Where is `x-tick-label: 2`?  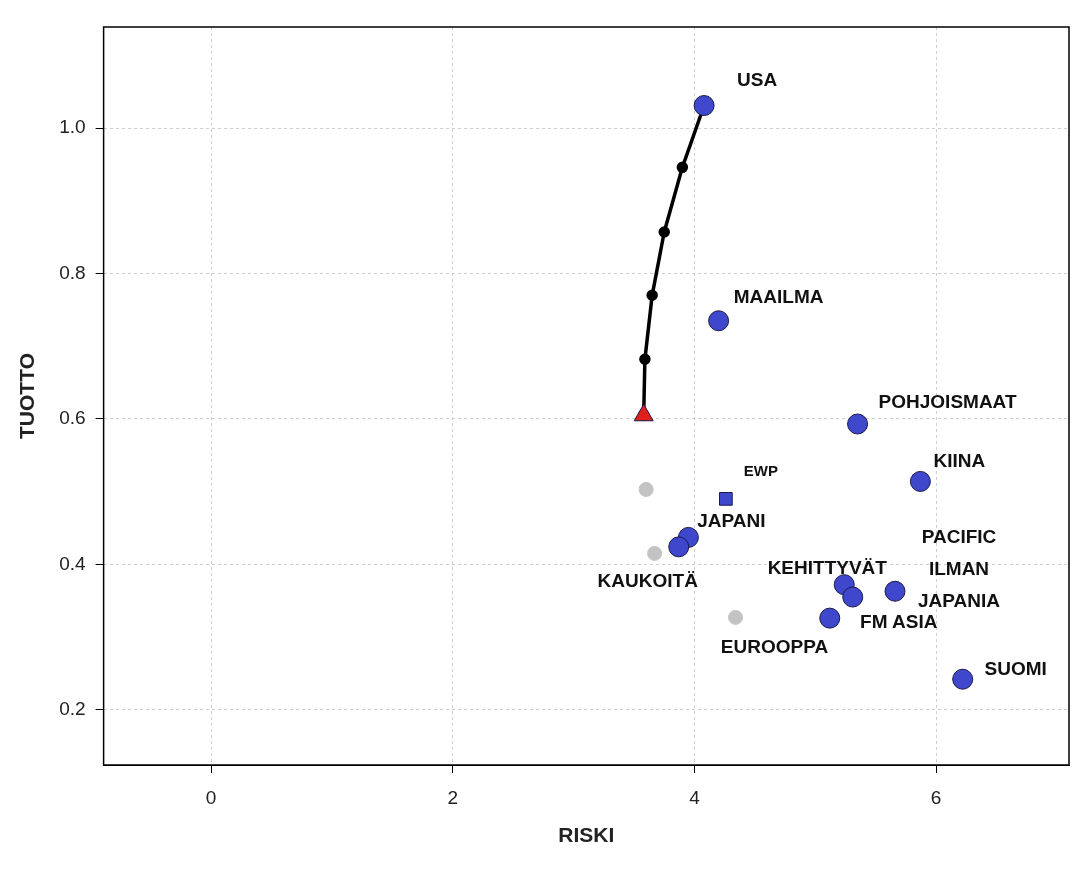 x-tick-label: 2 is located at coordinates (453, 797).